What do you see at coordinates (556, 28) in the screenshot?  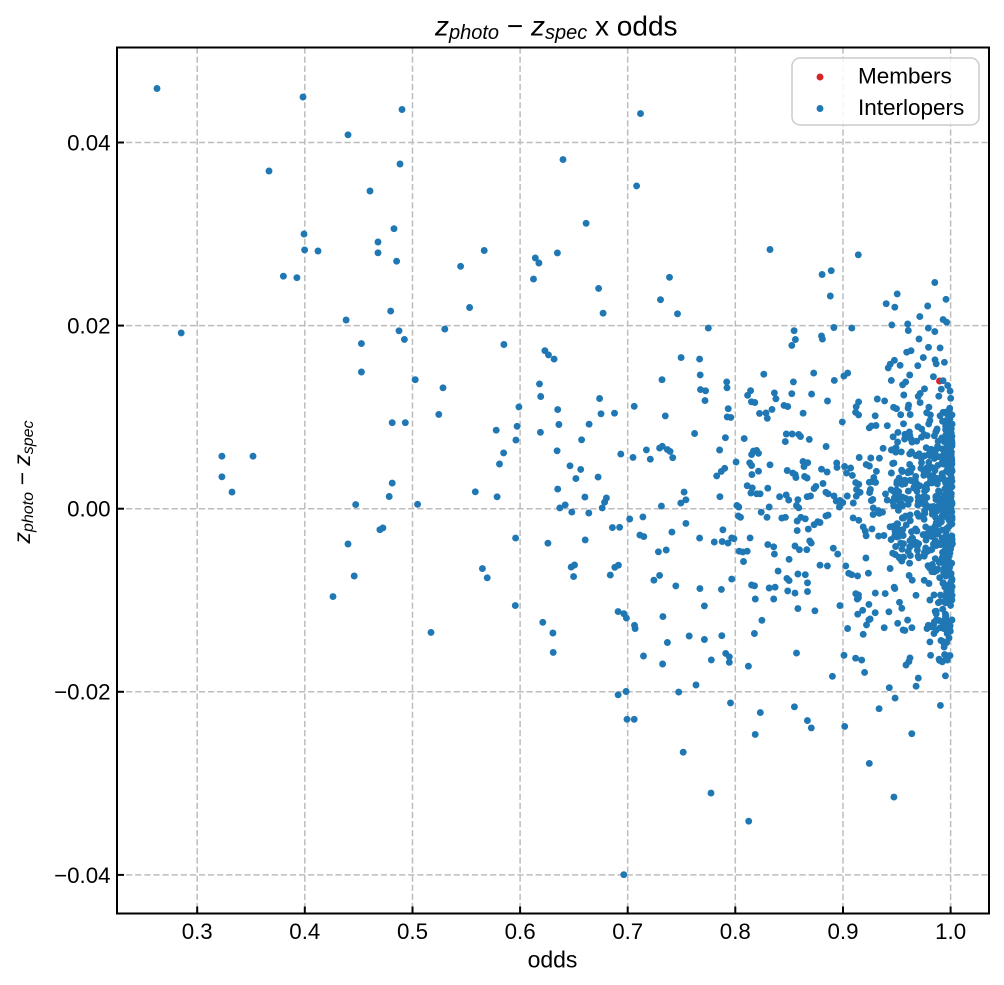 I see `svg-text: zphoto − zspec x odds` at bounding box center [556, 28].